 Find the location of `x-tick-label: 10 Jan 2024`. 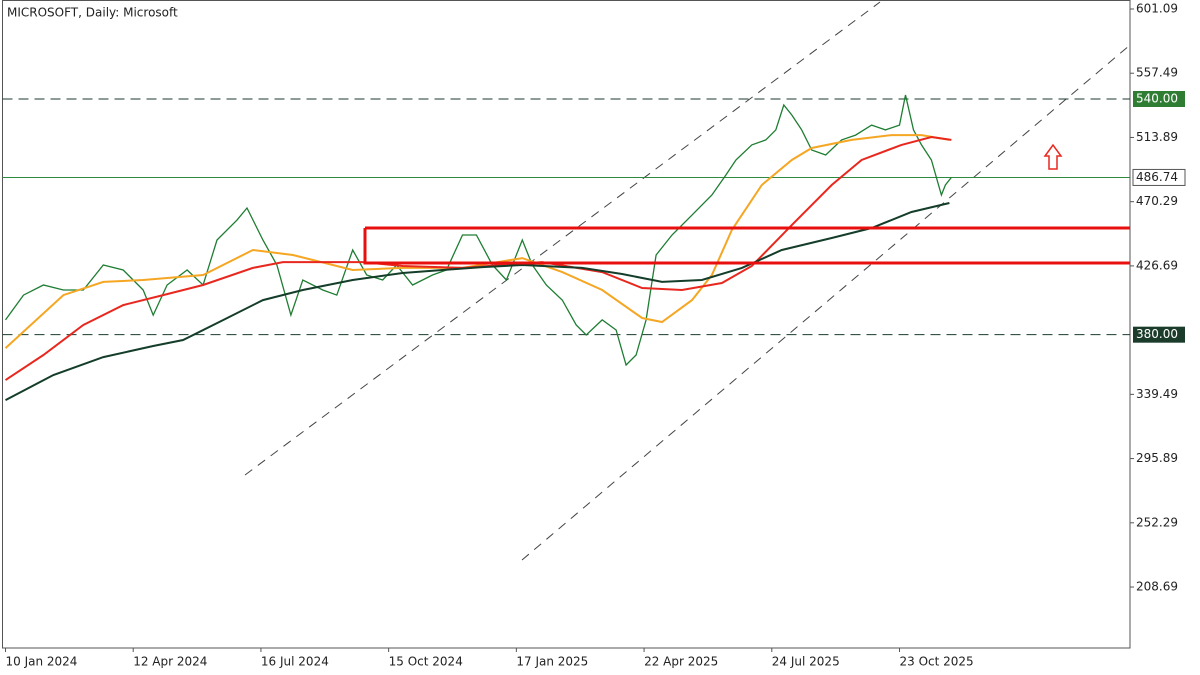

x-tick-label: 10 Jan 2024 is located at coordinates (41, 662).